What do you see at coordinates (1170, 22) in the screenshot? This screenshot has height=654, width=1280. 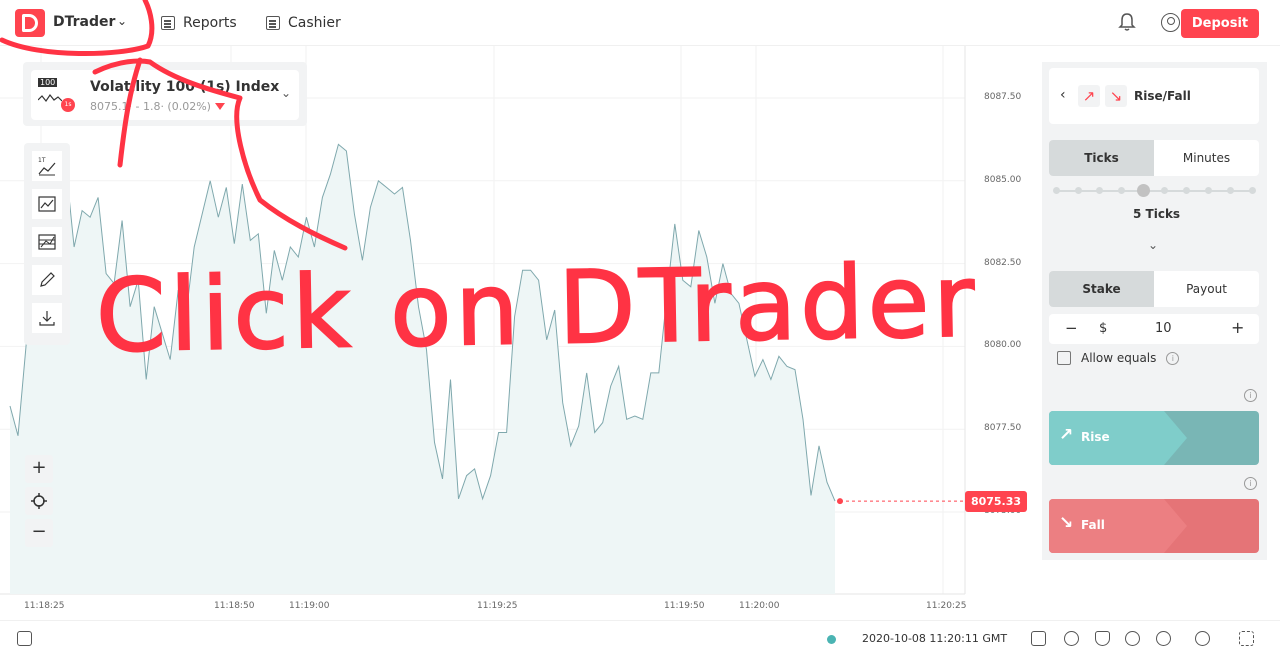 I see `account-icon` at bounding box center [1170, 22].